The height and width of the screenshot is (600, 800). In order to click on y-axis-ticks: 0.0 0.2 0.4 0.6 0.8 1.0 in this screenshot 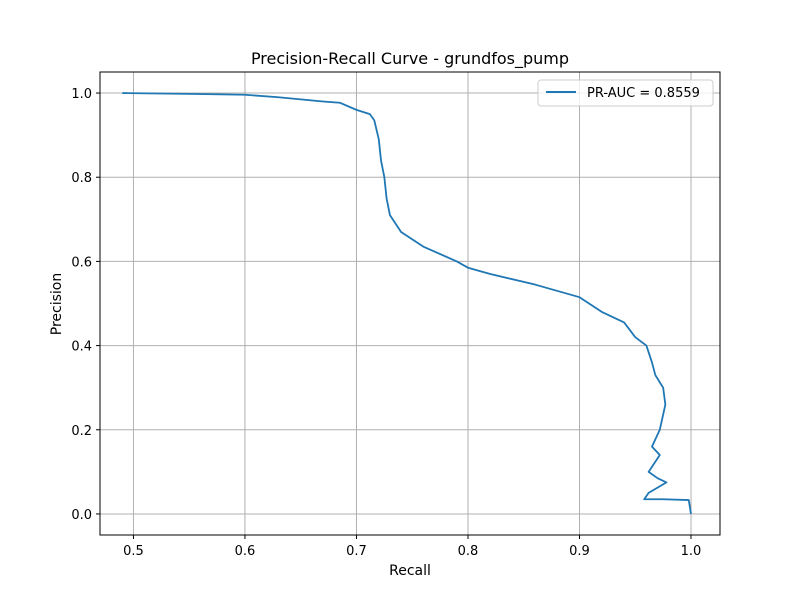, I will do `click(85, 305)`.